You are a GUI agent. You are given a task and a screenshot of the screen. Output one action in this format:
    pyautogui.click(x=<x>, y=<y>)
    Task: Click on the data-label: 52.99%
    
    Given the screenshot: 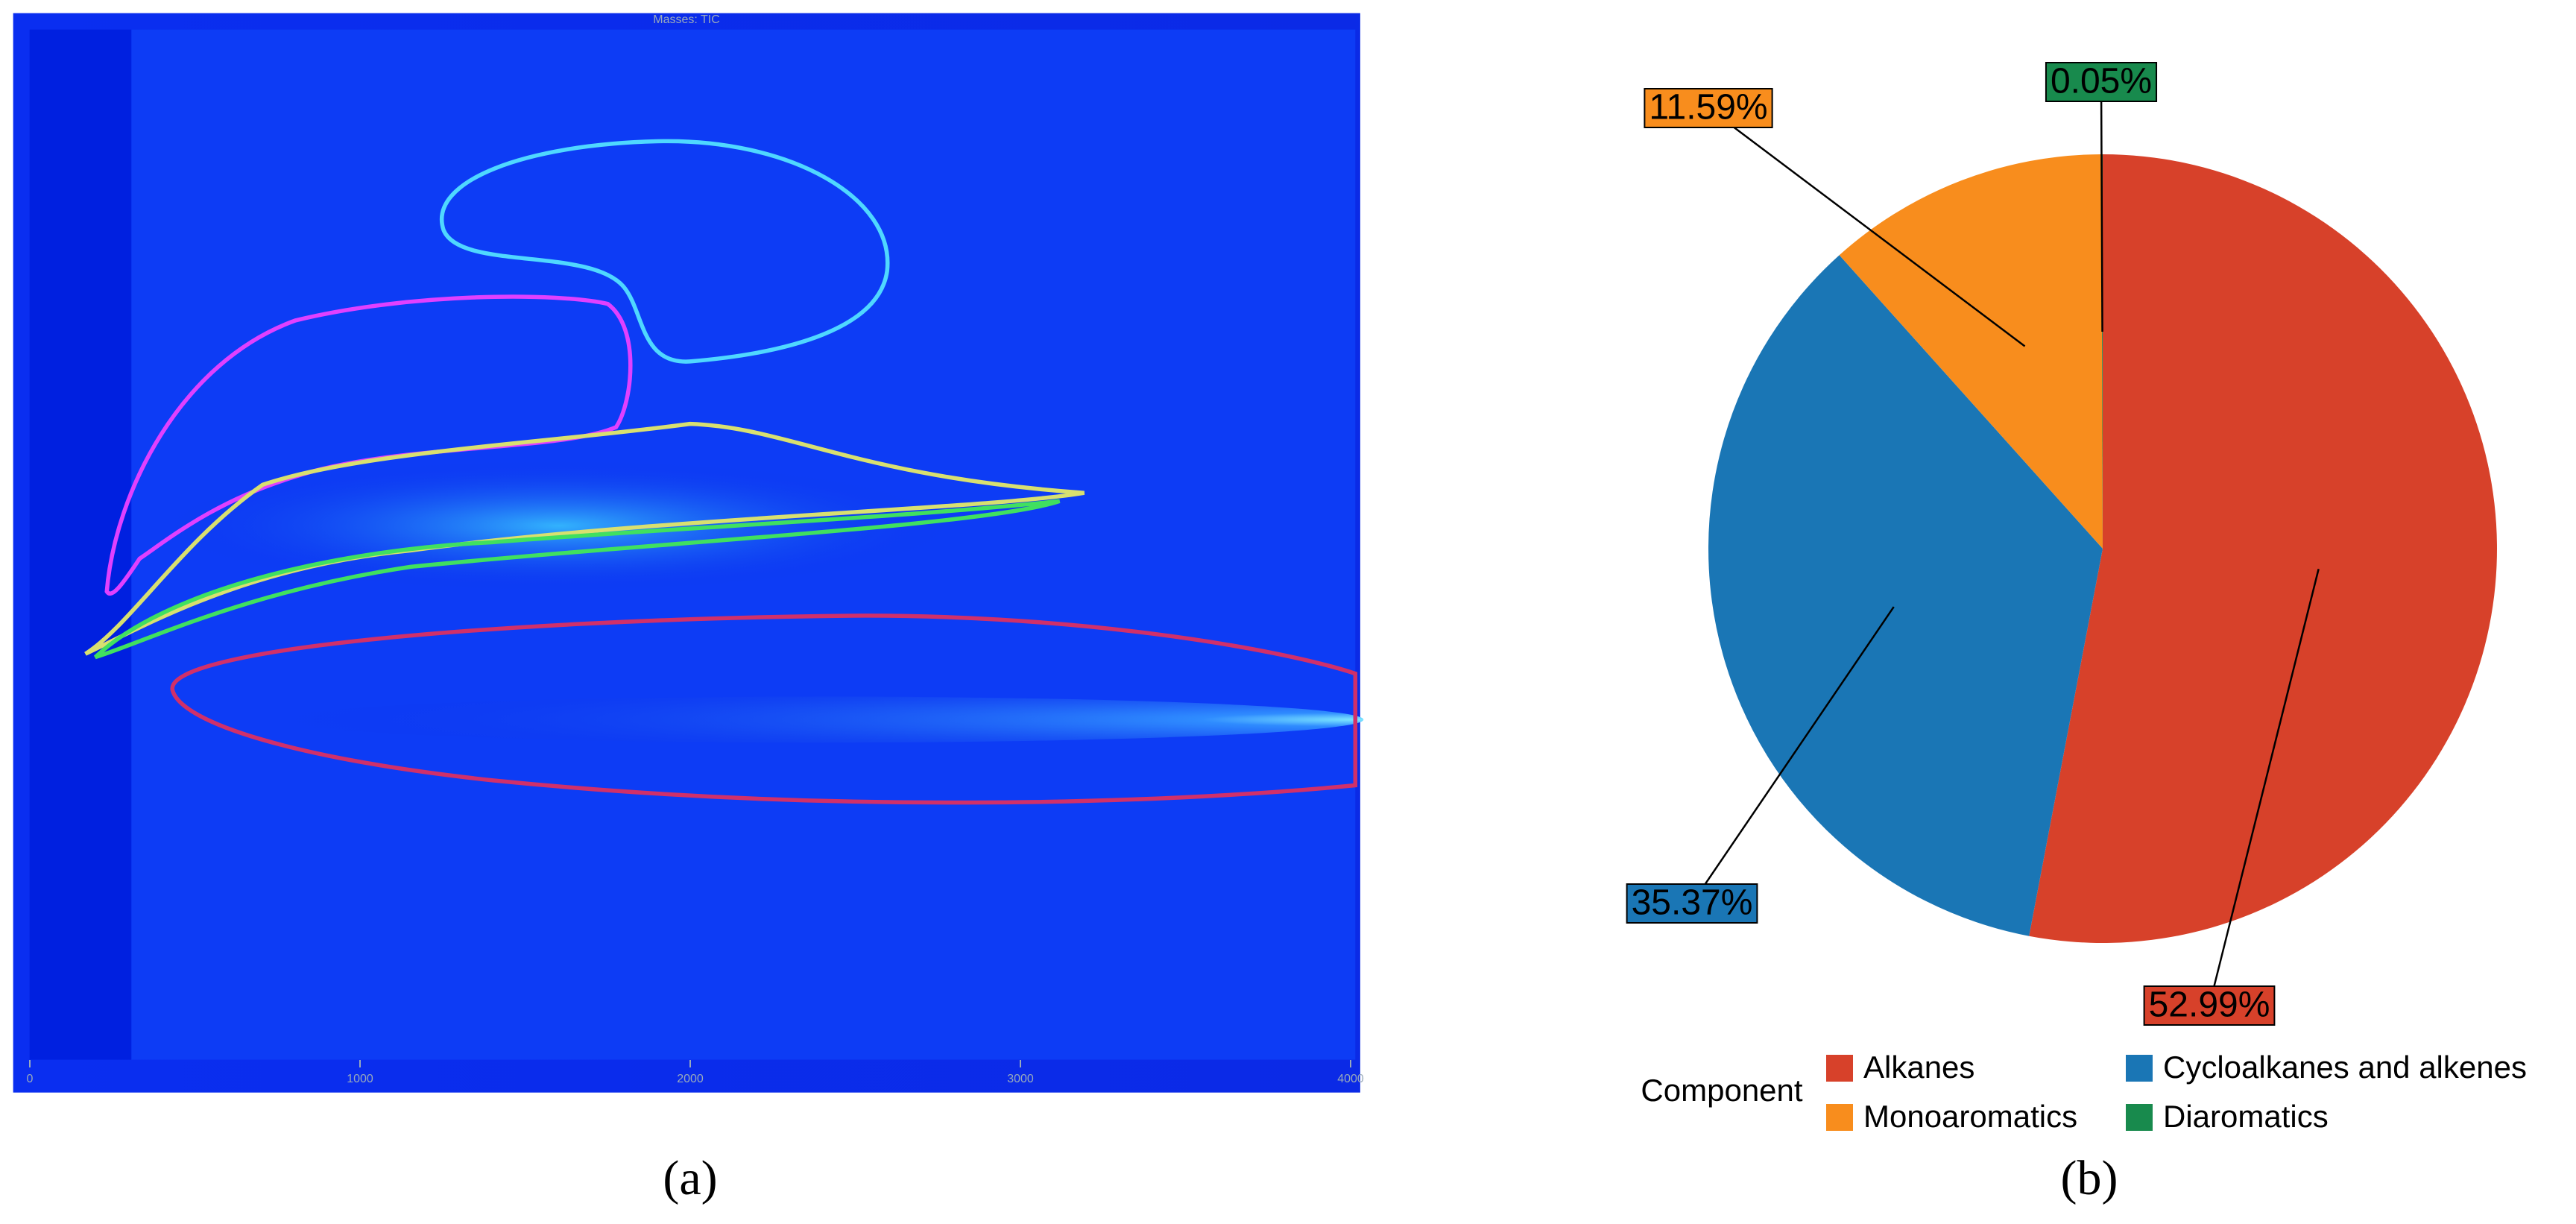 What is the action you would take?
    pyautogui.click(x=2209, y=1005)
    